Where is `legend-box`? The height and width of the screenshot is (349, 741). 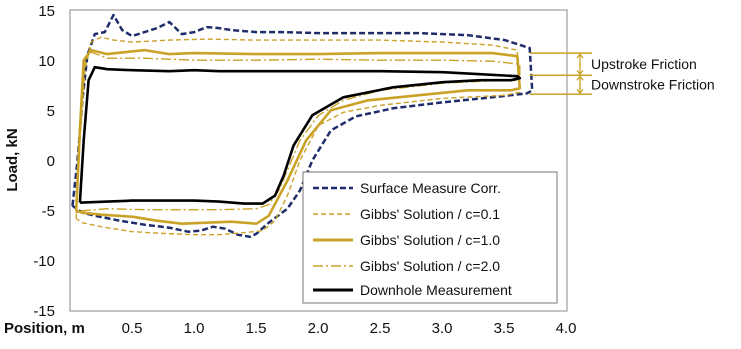
legend-box is located at coordinates (430, 237).